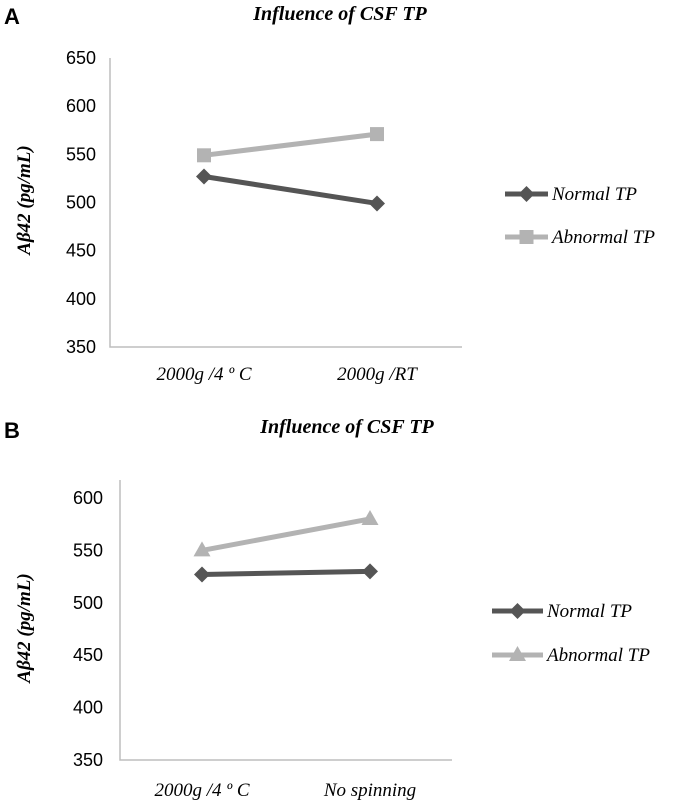 The height and width of the screenshot is (811, 686). I want to click on x-ticks-a: 2000g /4 º C 2000g /RT, so click(287, 374).